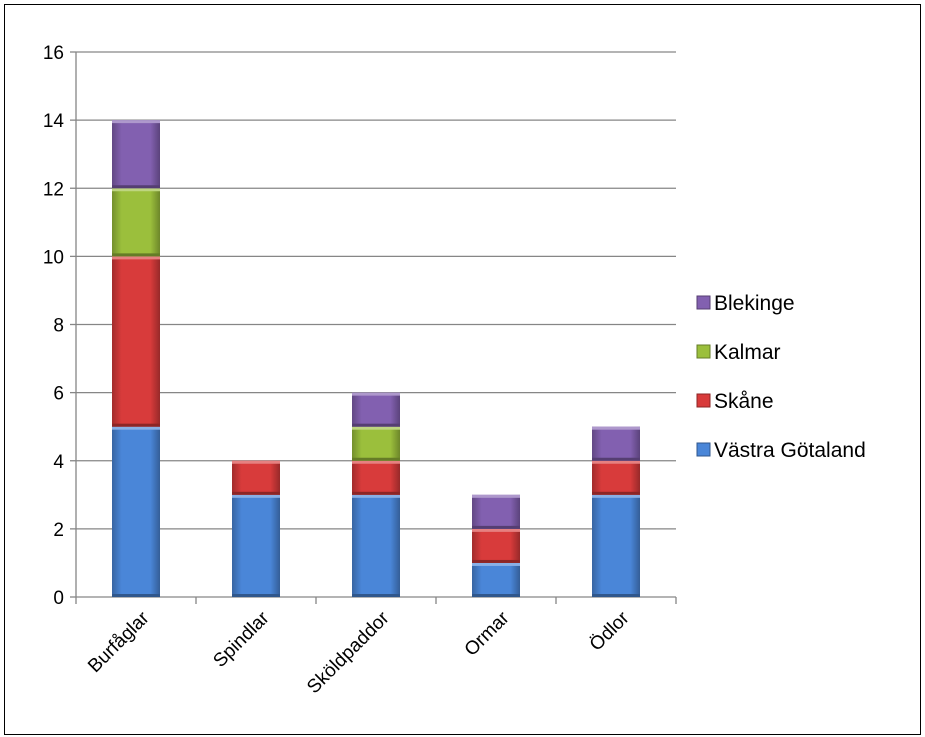  I want to click on y-tick-label: 0, so click(58, 598).